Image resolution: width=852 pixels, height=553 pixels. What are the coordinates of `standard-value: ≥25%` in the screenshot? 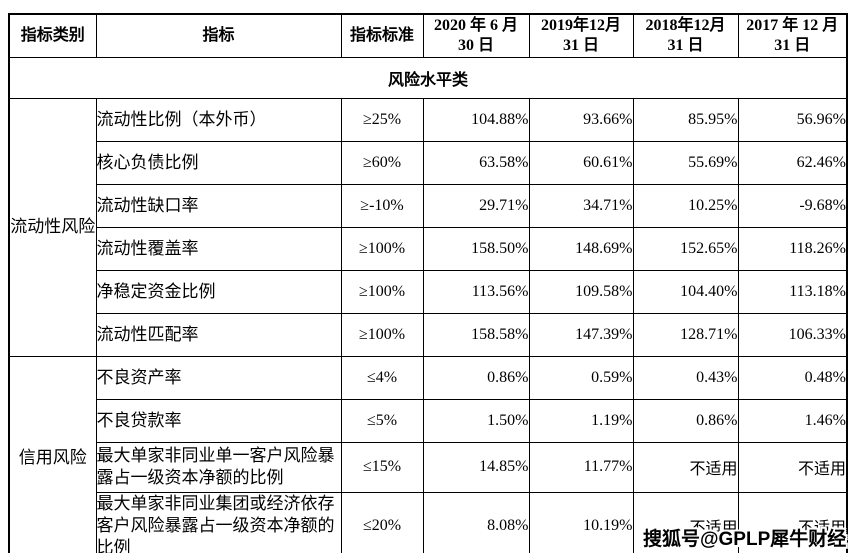 It's located at (382, 119).